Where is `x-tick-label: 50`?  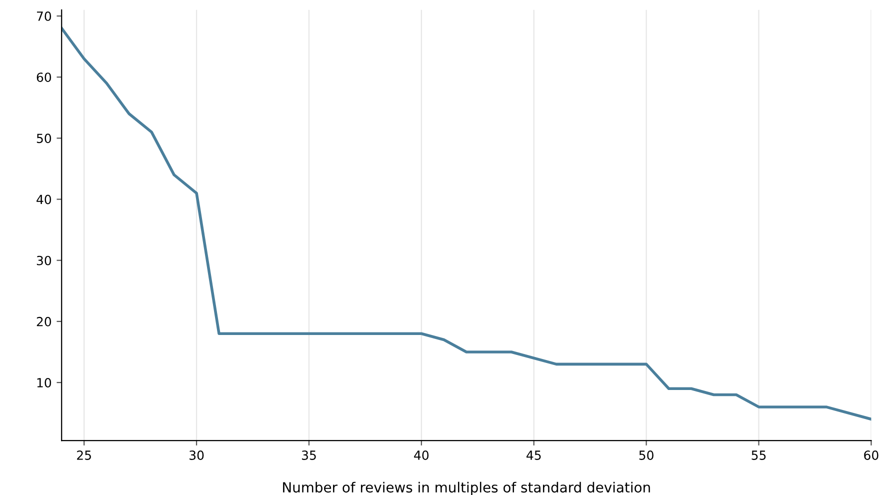 x-tick-label: 50 is located at coordinates (646, 455).